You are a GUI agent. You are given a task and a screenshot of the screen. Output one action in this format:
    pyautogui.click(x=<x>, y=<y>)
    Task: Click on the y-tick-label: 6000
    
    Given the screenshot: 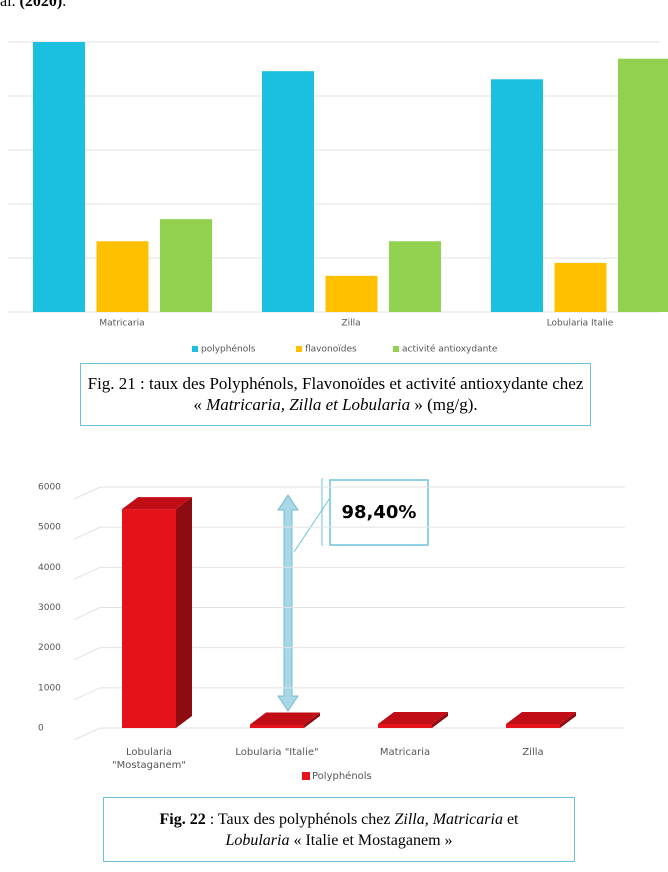 What is the action you would take?
    pyautogui.click(x=49, y=488)
    